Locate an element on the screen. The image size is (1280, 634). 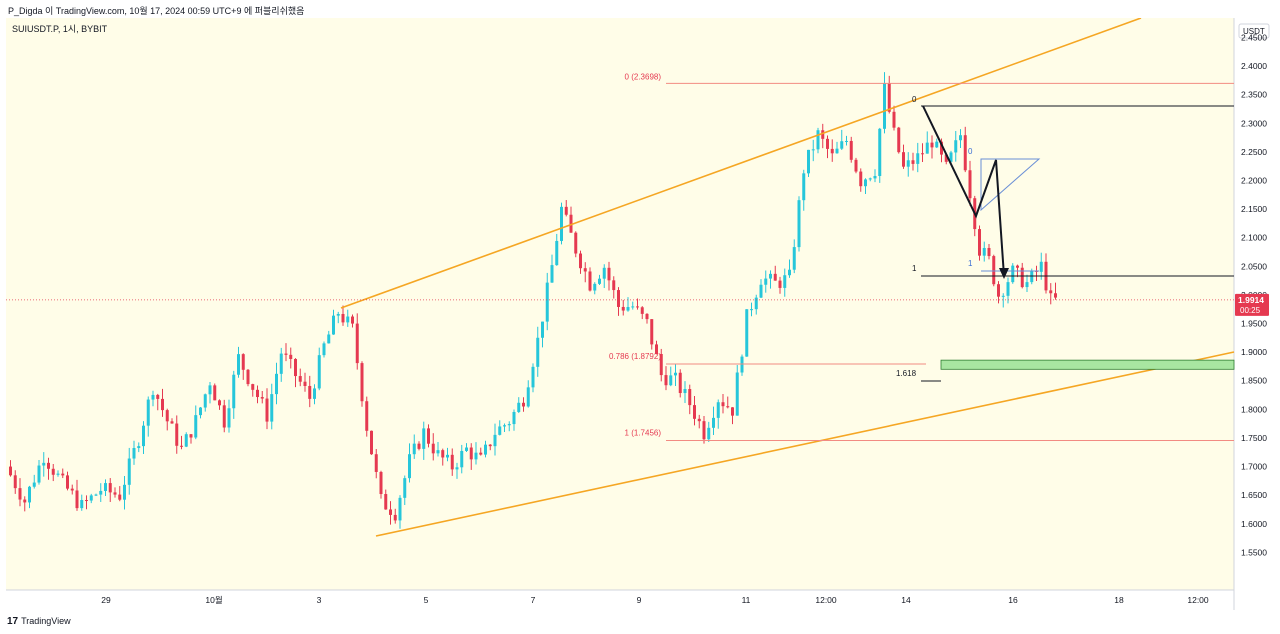
x-tick-label: 16 is located at coordinates (1013, 600).